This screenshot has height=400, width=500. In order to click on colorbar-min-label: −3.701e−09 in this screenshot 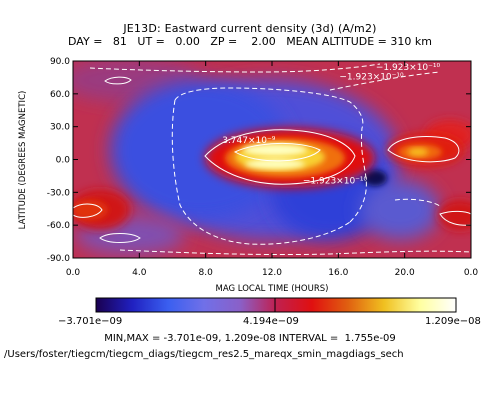, I will do `click(90, 321)`.